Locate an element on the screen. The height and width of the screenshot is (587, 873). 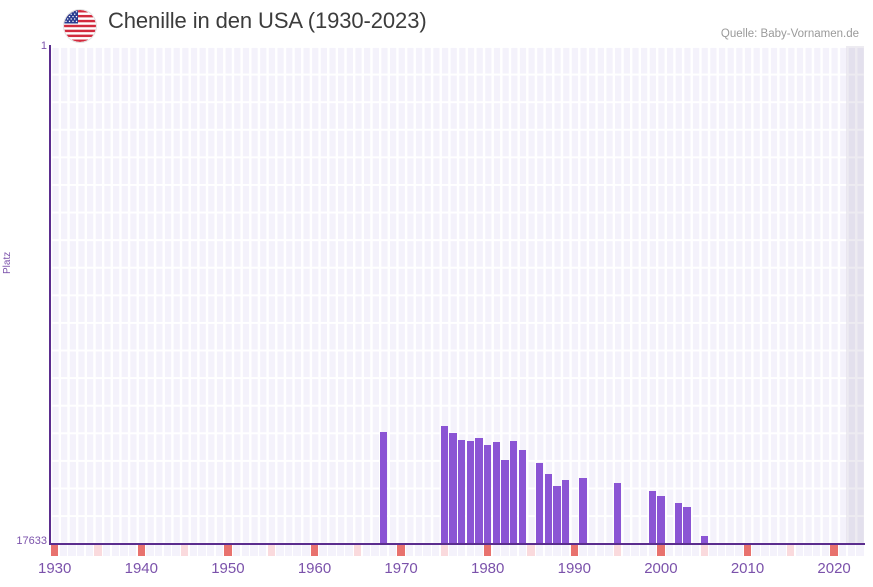
bar-2002 is located at coordinates (678, 523).